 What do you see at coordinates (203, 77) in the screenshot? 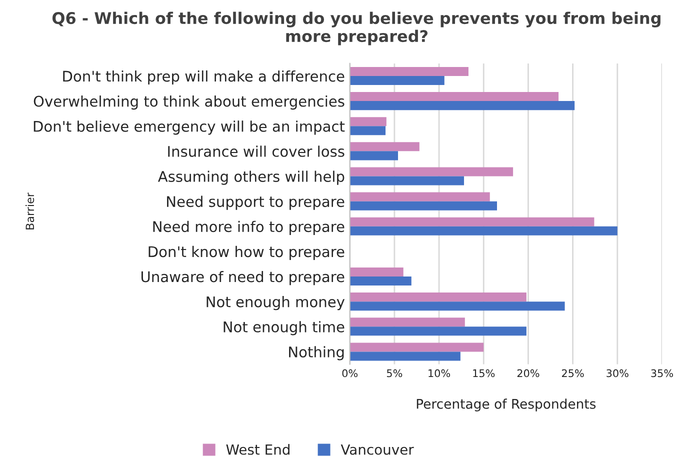
I see `y-tick-label: Don't think prep will make a difference` at bounding box center [203, 77].